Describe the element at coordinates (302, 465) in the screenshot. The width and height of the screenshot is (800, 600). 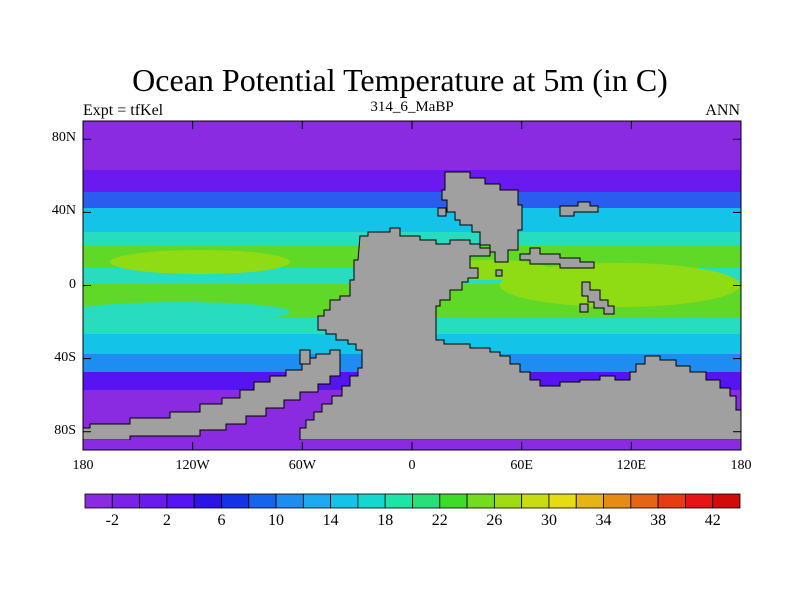
I see `lon-label: 60W` at that location.